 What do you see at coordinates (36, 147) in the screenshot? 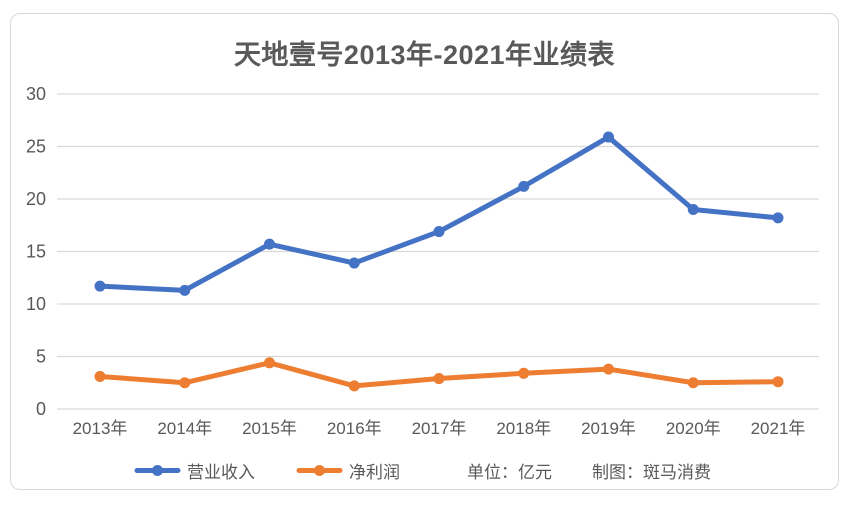
I see `y-axis-tick-label: 25` at bounding box center [36, 147].